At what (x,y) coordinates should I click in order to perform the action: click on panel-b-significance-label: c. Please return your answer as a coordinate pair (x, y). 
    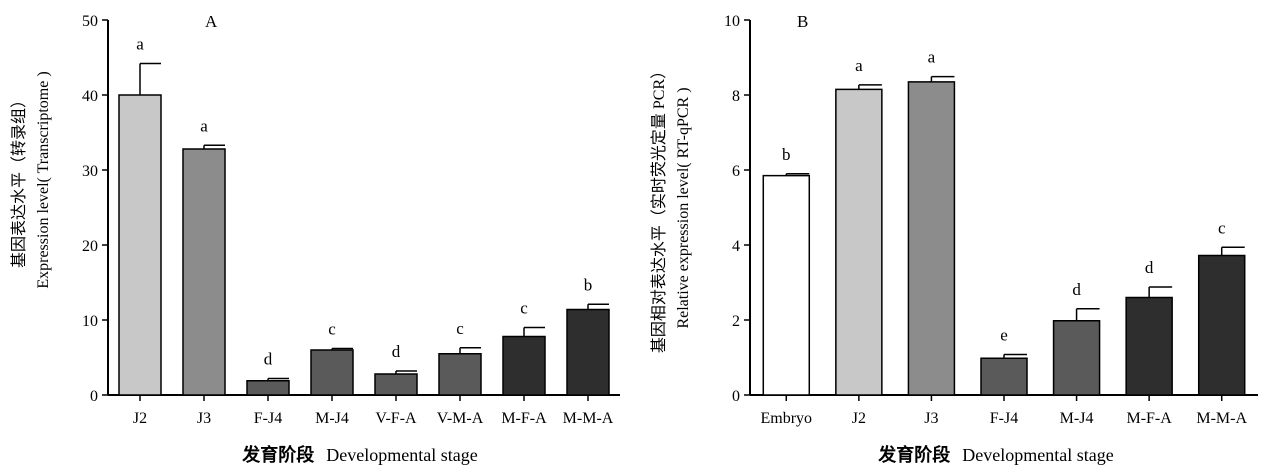
    Looking at the image, I should click on (1222, 227).